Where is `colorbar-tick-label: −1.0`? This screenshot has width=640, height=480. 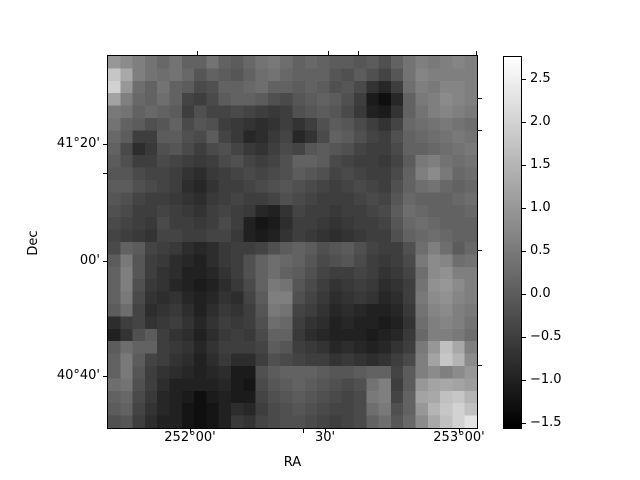
colorbar-tick-label: −1.0 is located at coordinates (546, 379).